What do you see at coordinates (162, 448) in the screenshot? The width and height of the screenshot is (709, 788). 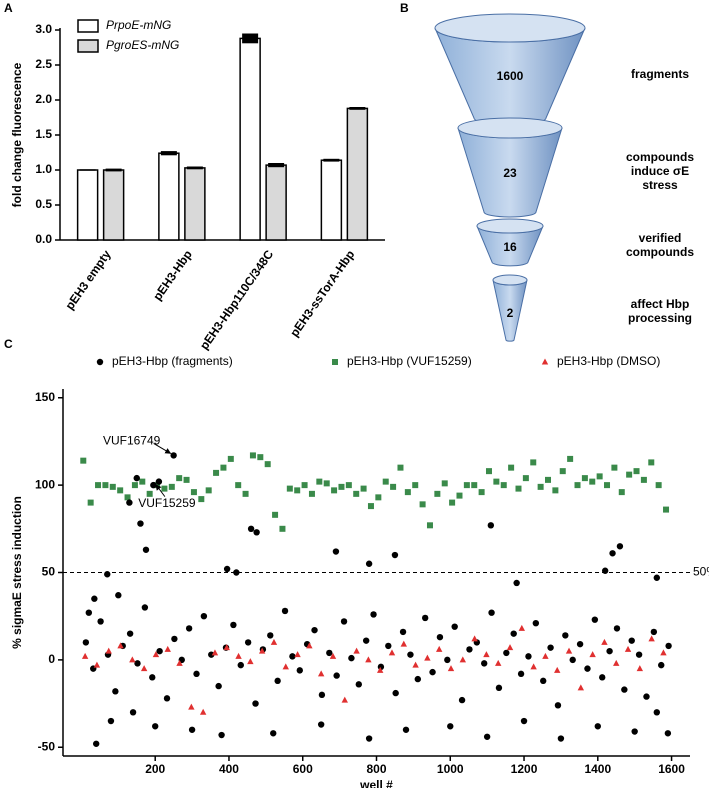 I see `annotation-arrow` at bounding box center [162, 448].